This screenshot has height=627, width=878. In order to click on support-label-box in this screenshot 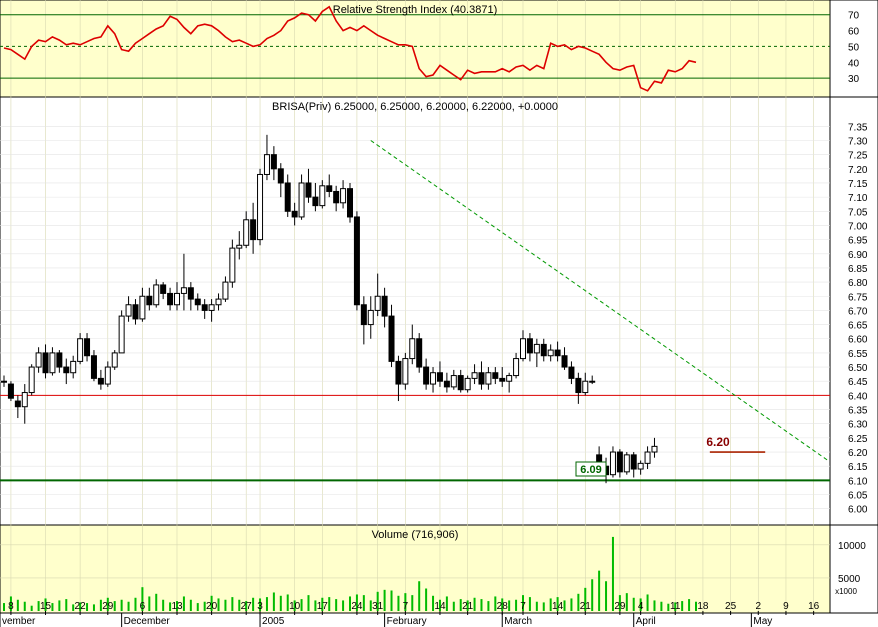, I will do `click(591, 469)`.